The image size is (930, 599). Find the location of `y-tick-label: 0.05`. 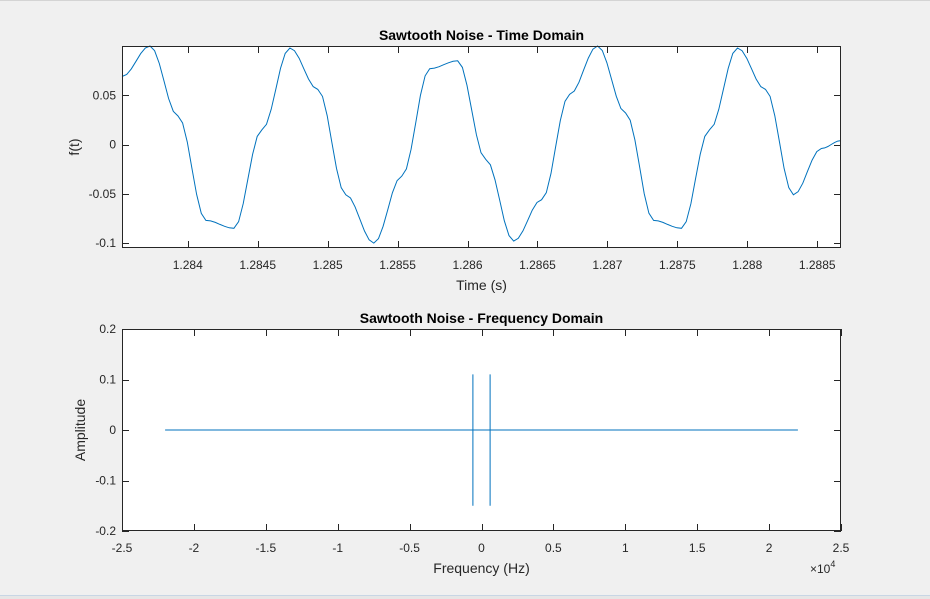

y-tick-label: 0.05 is located at coordinates (105, 95).